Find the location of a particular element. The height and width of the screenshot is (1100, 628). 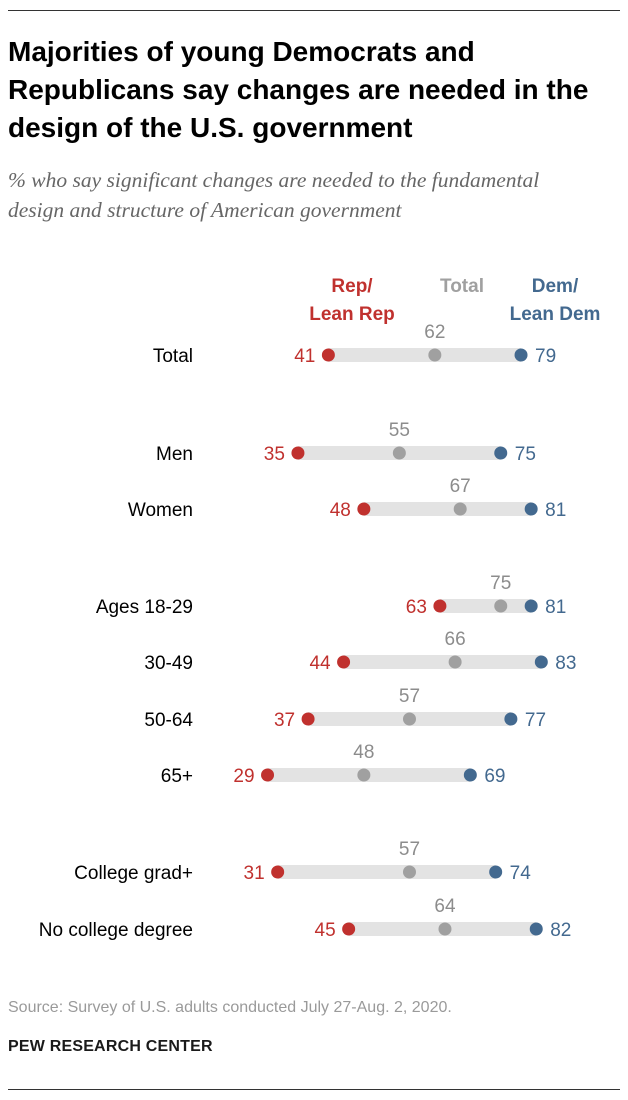

total-value-label: 75 is located at coordinates (500, 583).